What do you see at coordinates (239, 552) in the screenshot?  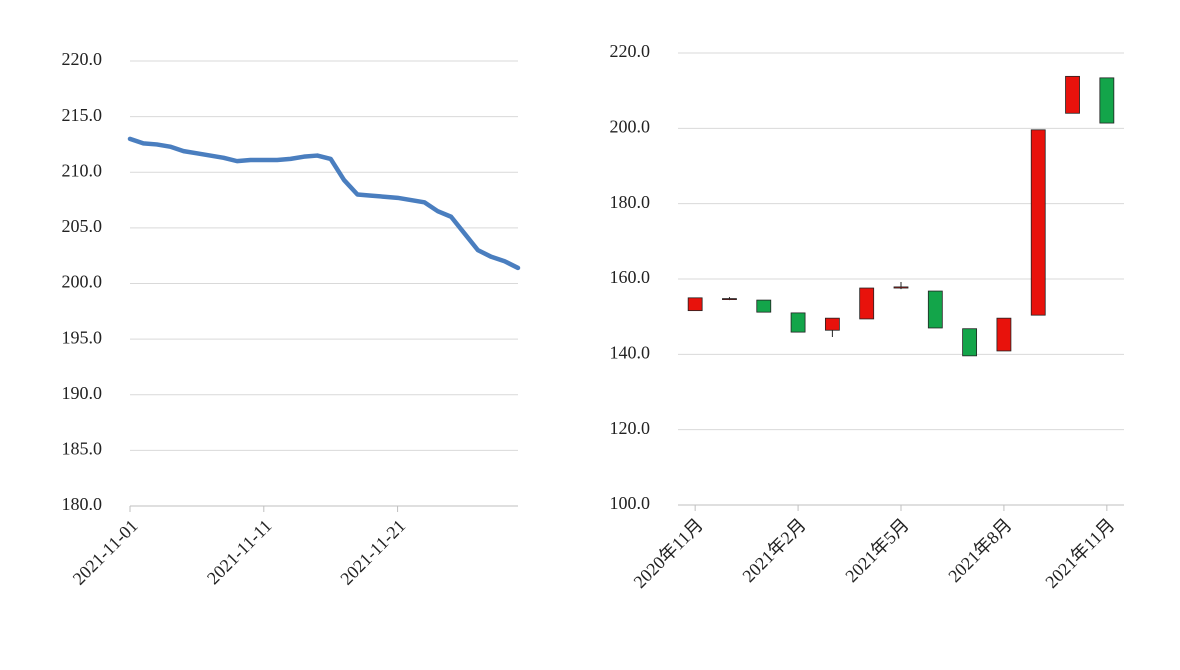 I see `x-tick-label: 2021-11-11` at bounding box center [239, 552].